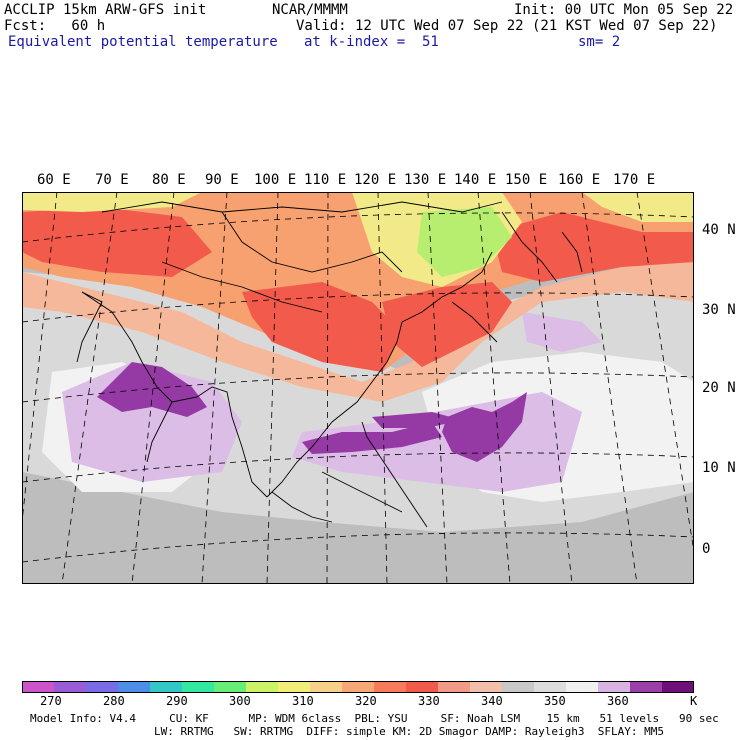  I want to click on lat-label-30n: 30 N, so click(719, 310).